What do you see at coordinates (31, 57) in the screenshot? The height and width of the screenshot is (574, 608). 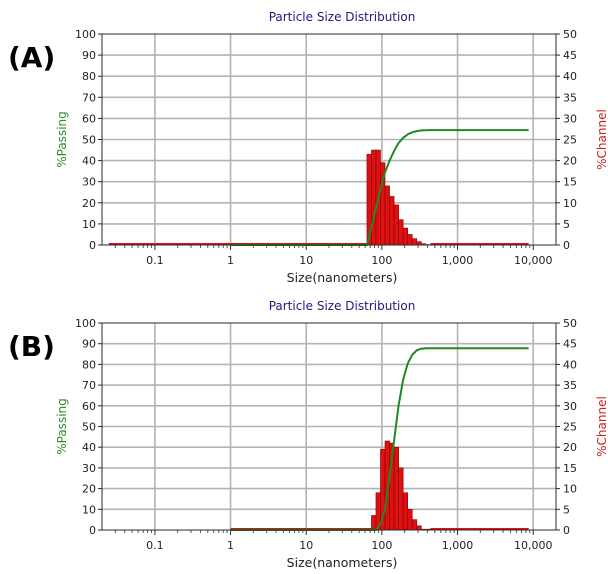 I see `panel-label: (A)` at bounding box center [31, 57].